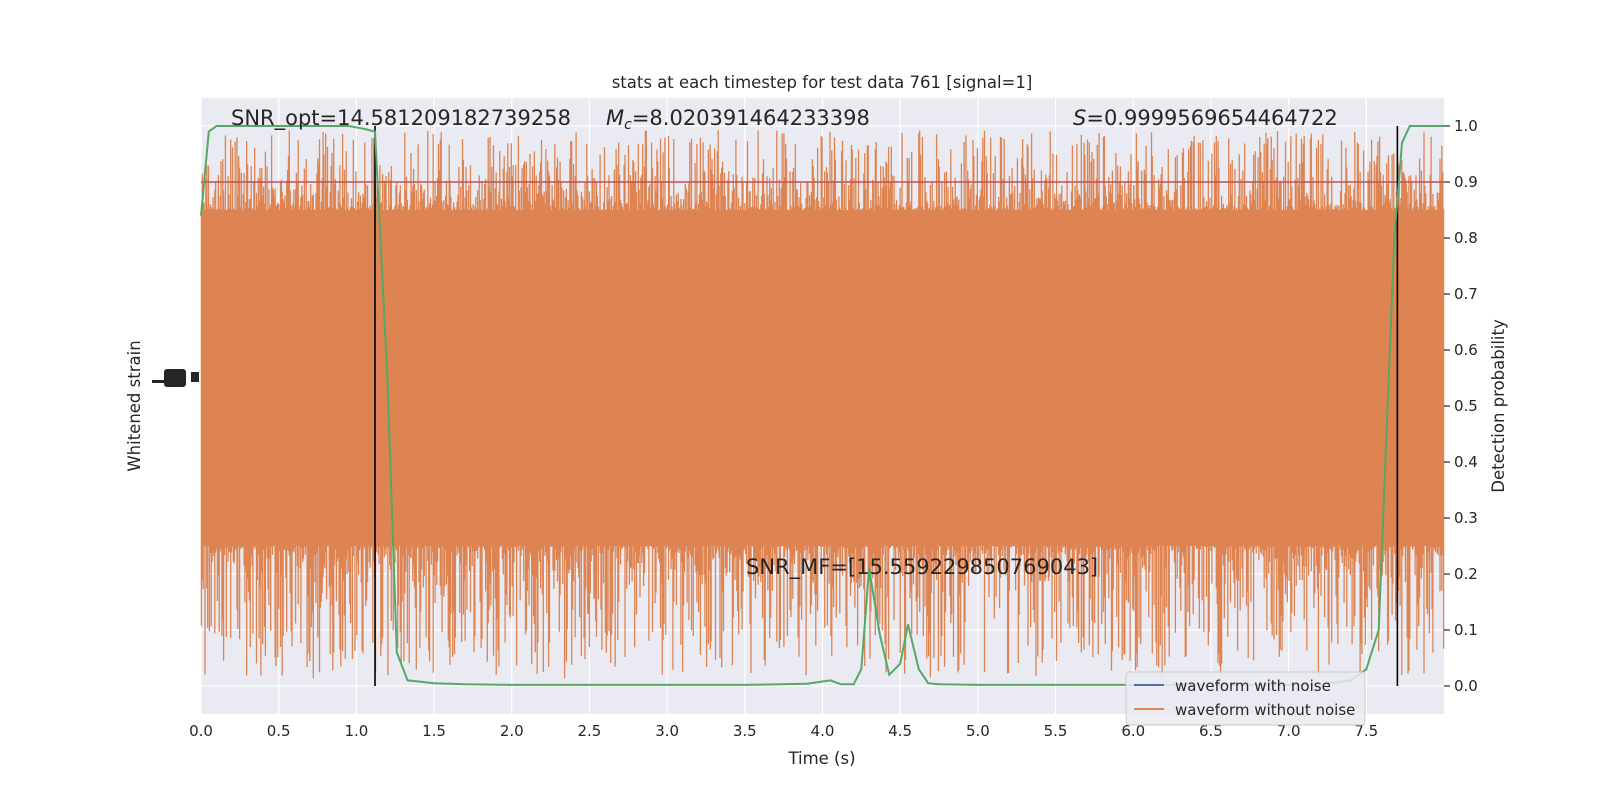 The height and width of the screenshot is (800, 1600). Describe the element at coordinates (1466, 182) in the screenshot. I see `y-tick-label: 0.9` at that location.